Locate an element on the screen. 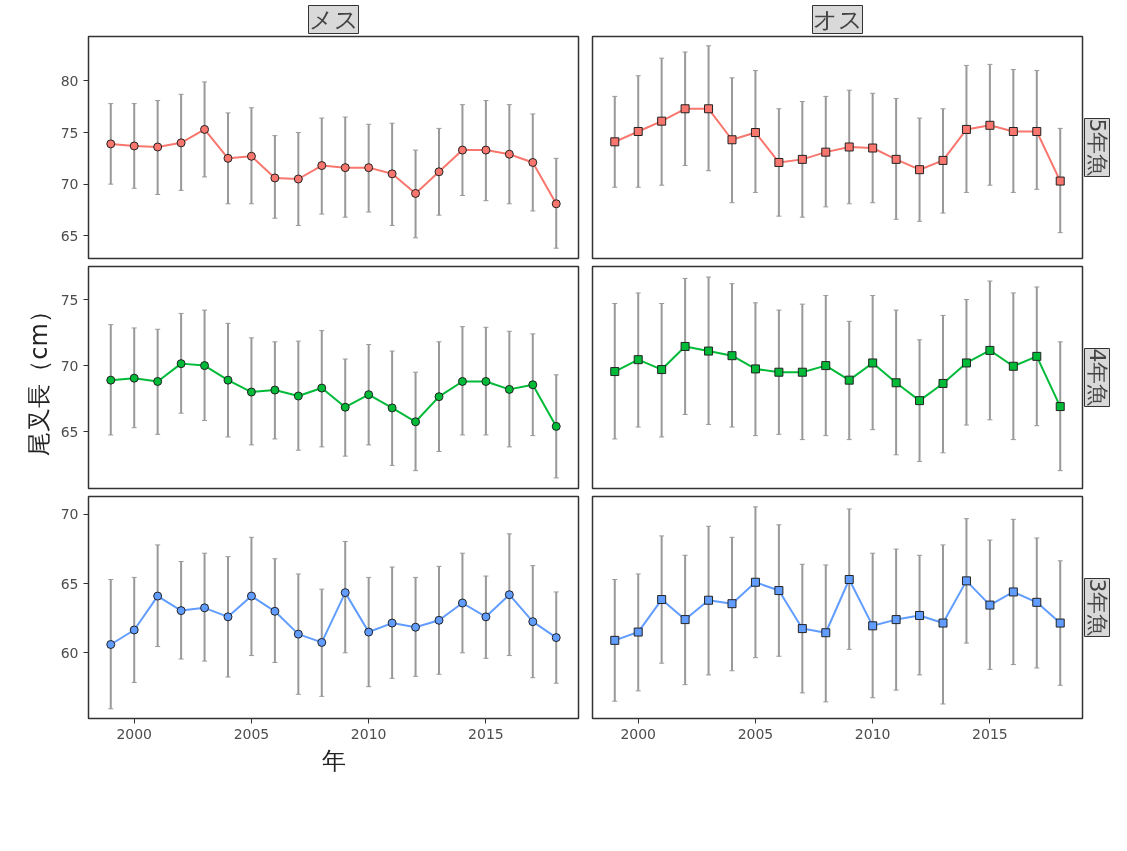  y-axis-title: 尾叉長（cm） is located at coordinates (38, 377).